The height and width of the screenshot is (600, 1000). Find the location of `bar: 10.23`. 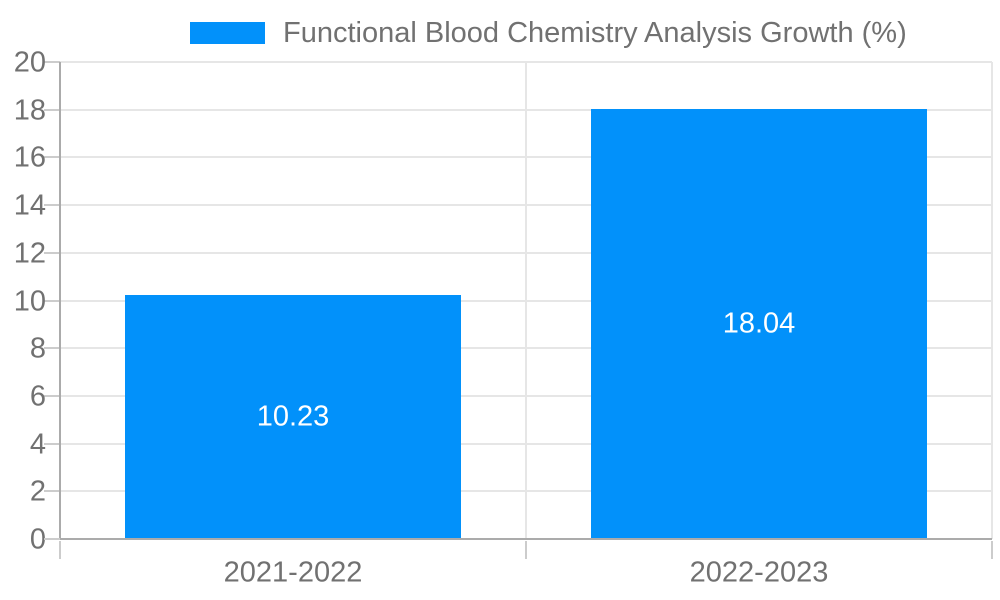

bar: 10.23 is located at coordinates (293, 417).